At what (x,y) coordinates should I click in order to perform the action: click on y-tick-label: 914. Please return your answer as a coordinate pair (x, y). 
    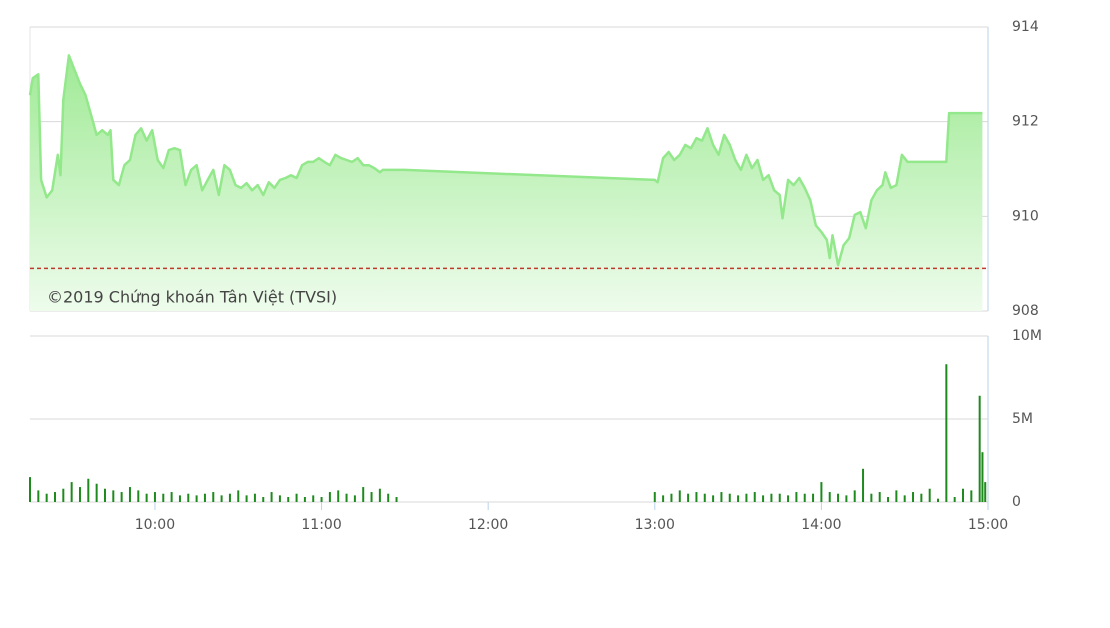
    Looking at the image, I should click on (1025, 27).